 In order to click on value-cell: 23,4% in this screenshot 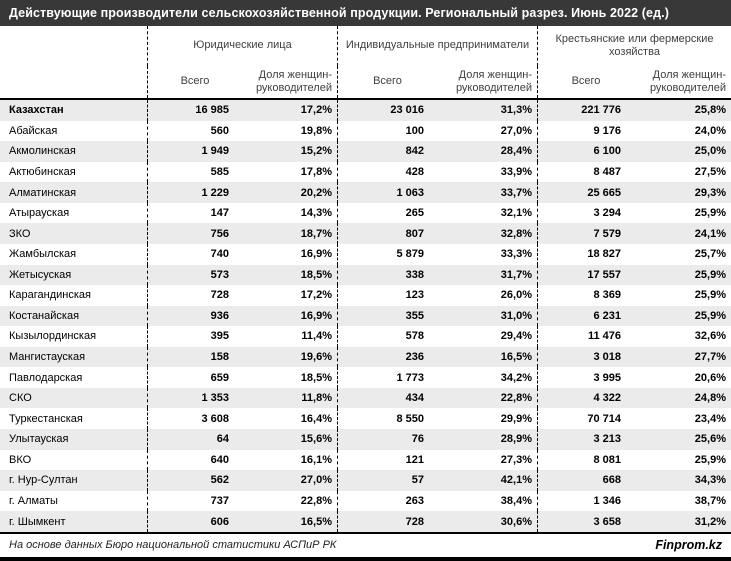, I will do `click(710, 418)`.